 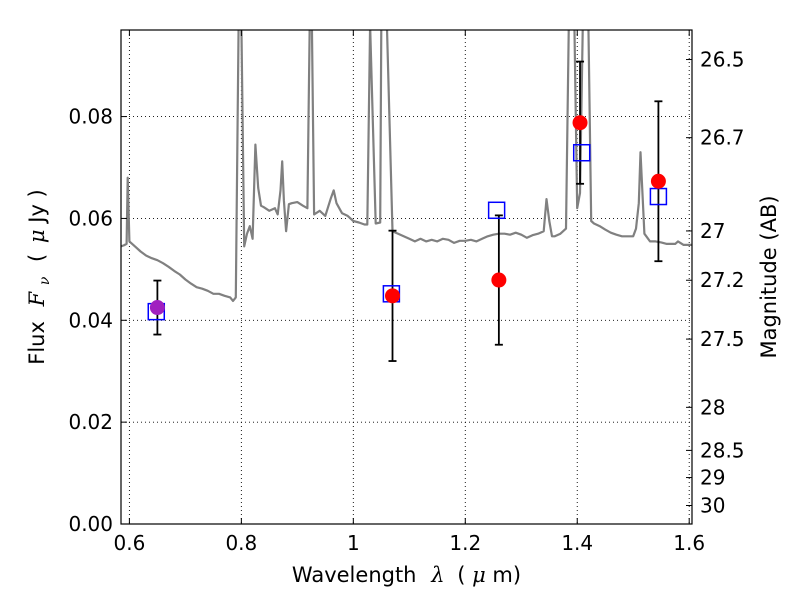 I want to click on x-axis-label-unit-rest: m), so click(x=506, y=575).